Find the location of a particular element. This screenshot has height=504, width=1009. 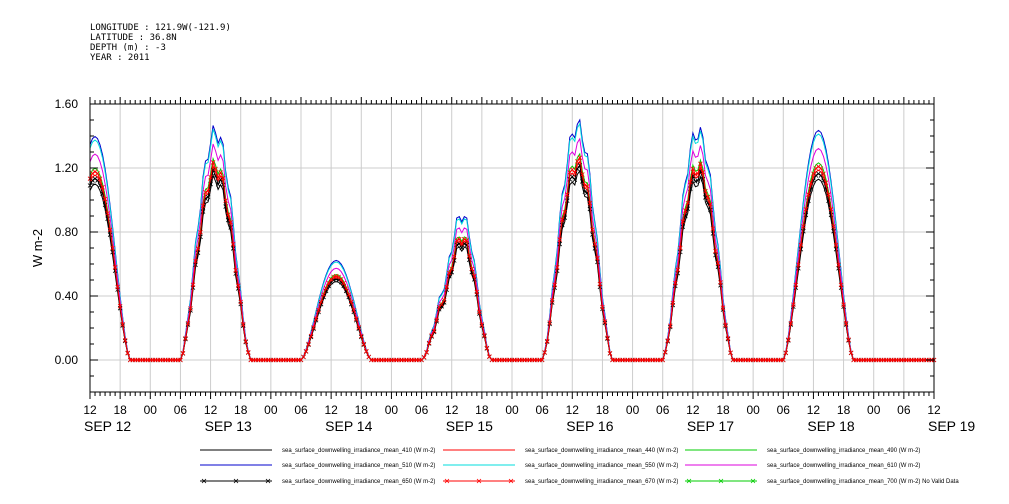

x-date-label: SEP 13 is located at coordinates (228, 426).